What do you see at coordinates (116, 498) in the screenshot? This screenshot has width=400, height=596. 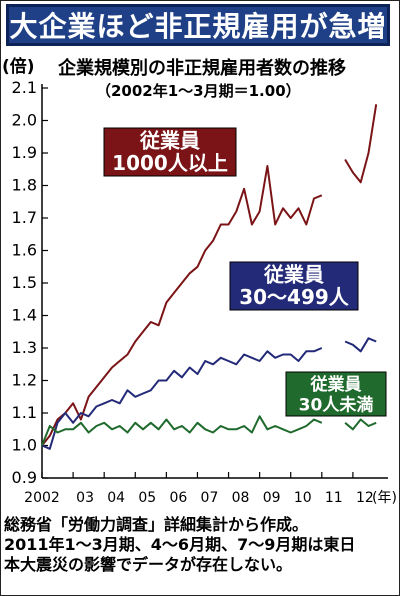 I see `x-tick-label: 04` at bounding box center [116, 498].